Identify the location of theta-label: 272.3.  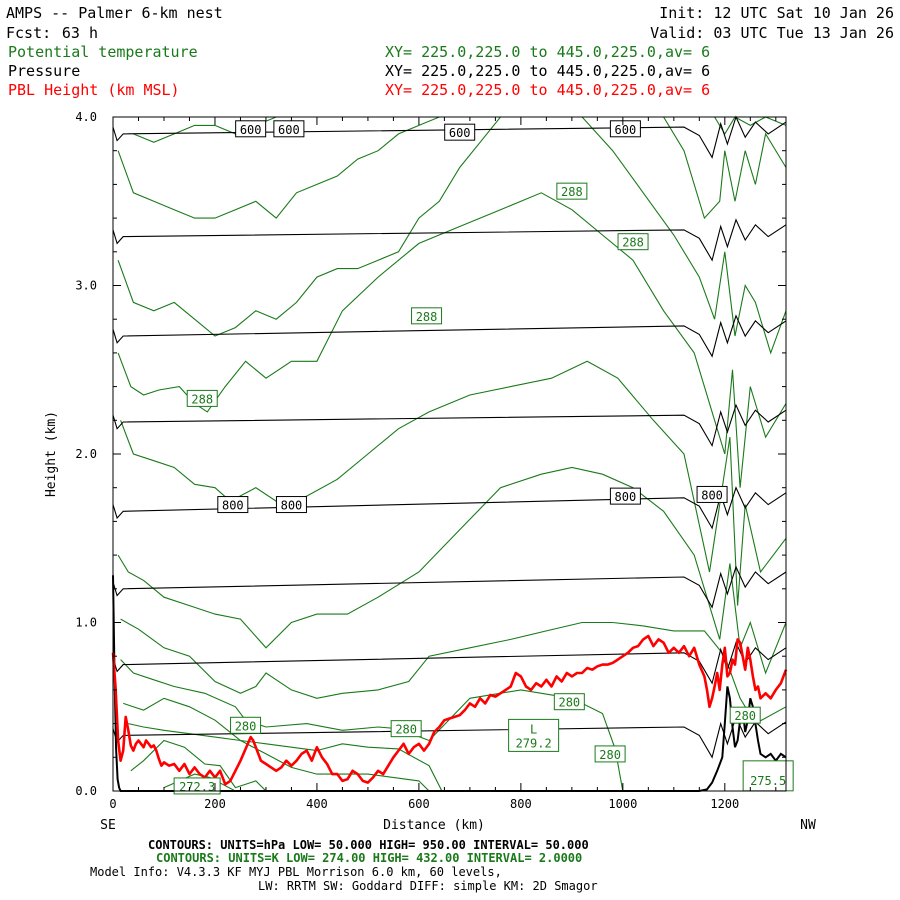
(197, 787).